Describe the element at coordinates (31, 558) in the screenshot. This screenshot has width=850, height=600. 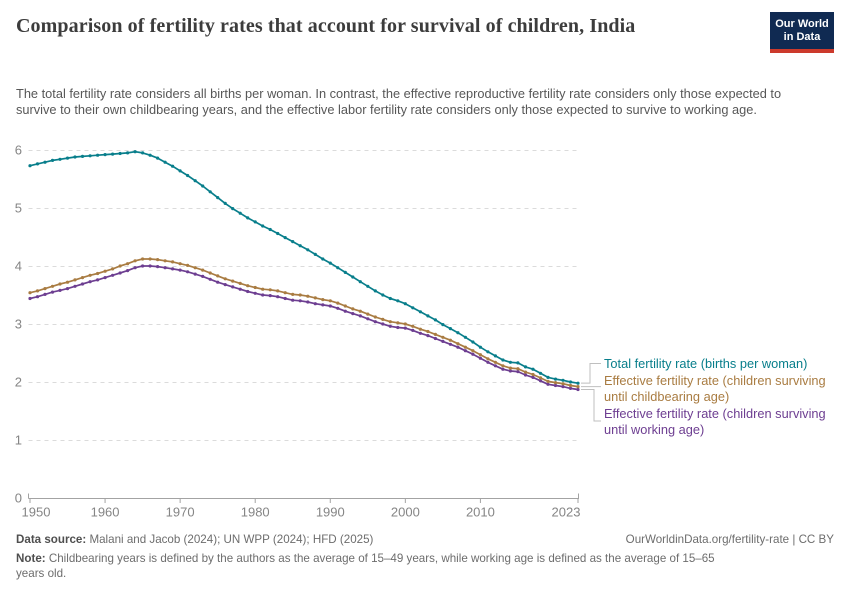
I see `note-label: Note:` at that location.